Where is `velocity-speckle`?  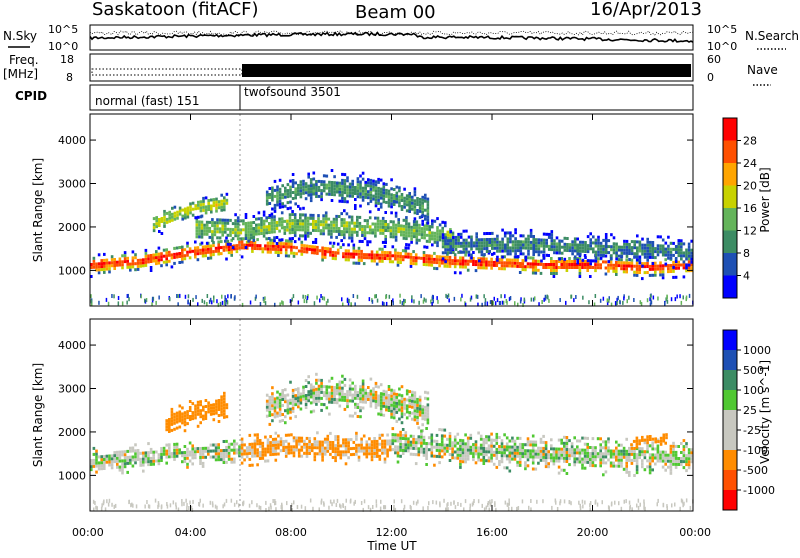
velocity-speckle is located at coordinates (302, 507).